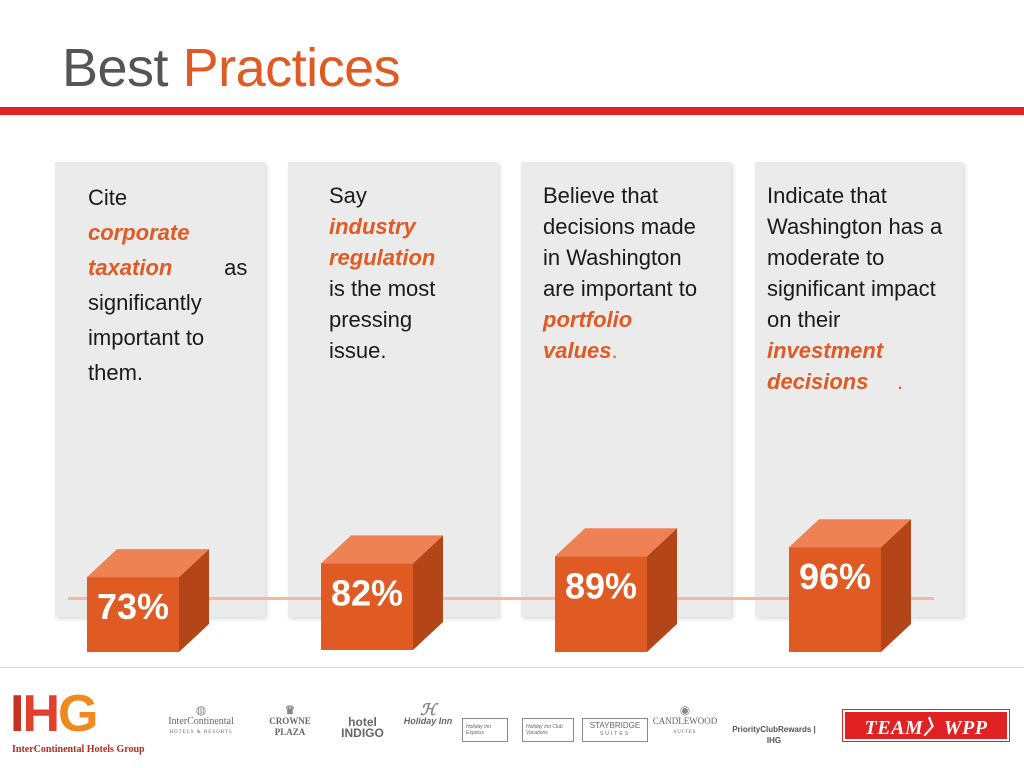 The image size is (1024, 768). I want to click on holiday-inn-logo: ℋ Holiday Inn, so click(428, 714).